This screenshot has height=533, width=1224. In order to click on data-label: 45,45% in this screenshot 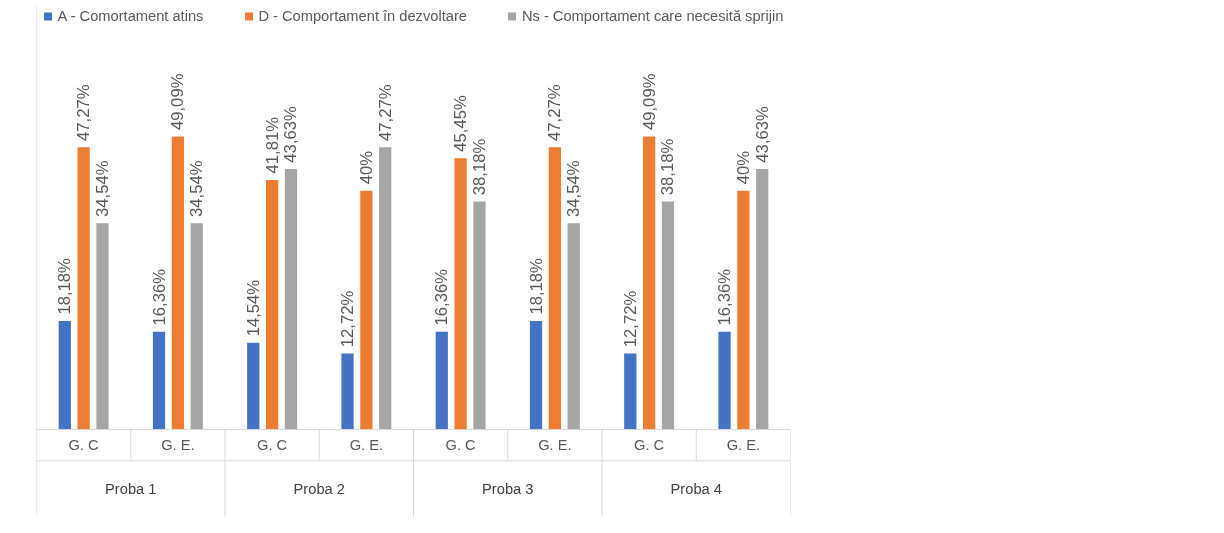, I will do `click(461, 123)`.